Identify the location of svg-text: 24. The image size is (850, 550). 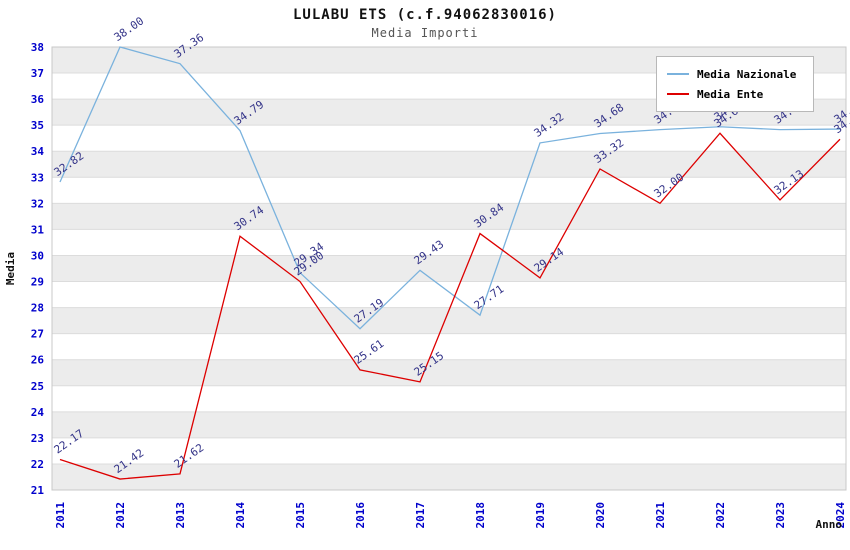
(38, 412).